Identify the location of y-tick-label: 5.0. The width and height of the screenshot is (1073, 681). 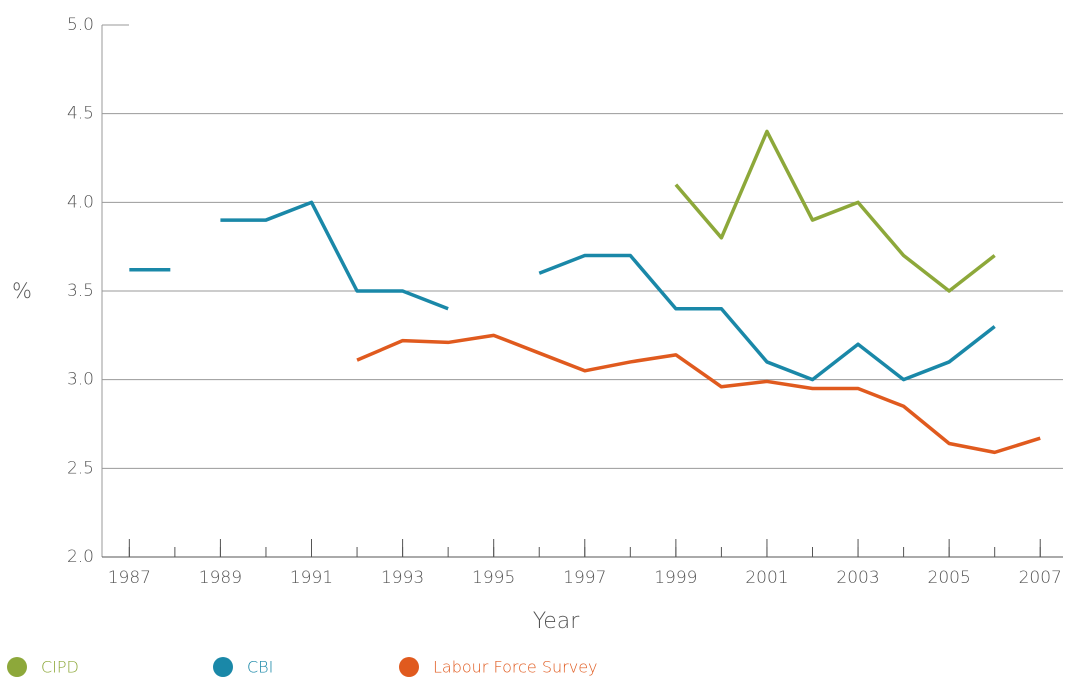
(80, 25).